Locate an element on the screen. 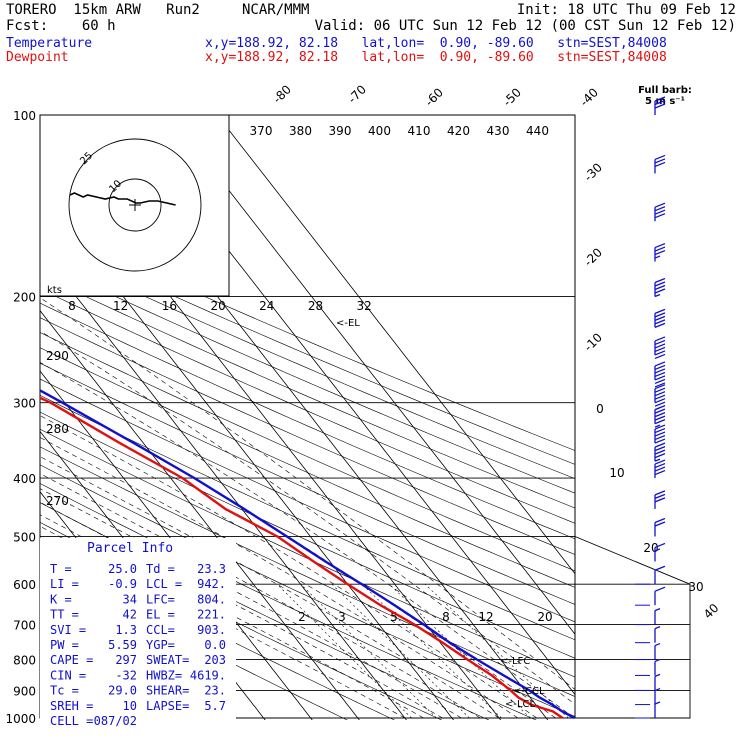  pressure-tick-label: 900 is located at coordinates (24, 691).